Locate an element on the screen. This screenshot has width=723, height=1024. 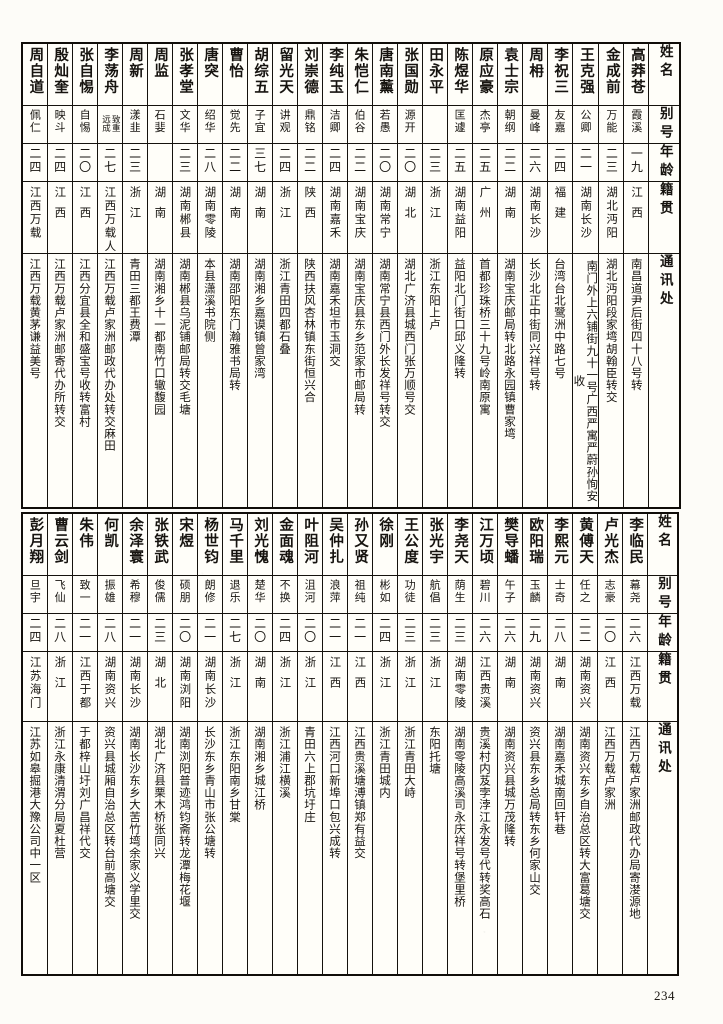
address-text: 东阳托塘 is located at coordinates (434, 749).